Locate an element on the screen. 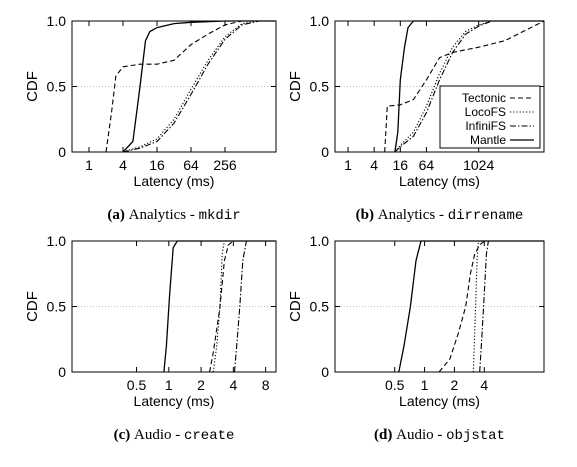  caption-code: create is located at coordinates (209, 436).